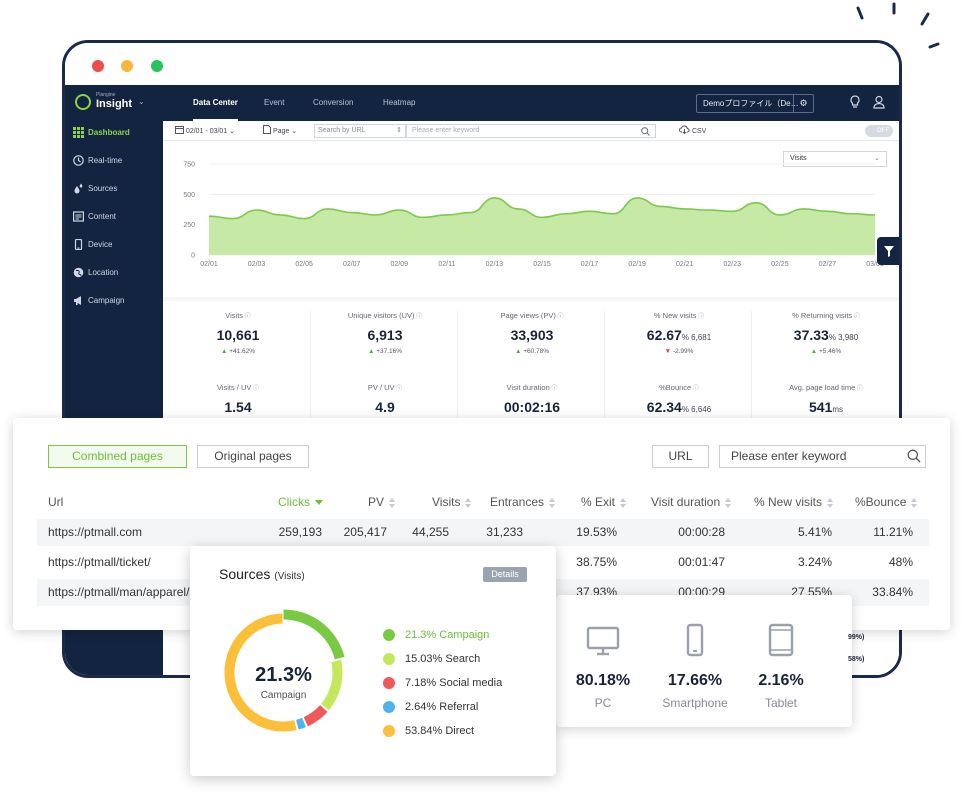  What do you see at coordinates (794, 502) in the screenshot?
I see `column-header-new-visits: % New visits` at bounding box center [794, 502].